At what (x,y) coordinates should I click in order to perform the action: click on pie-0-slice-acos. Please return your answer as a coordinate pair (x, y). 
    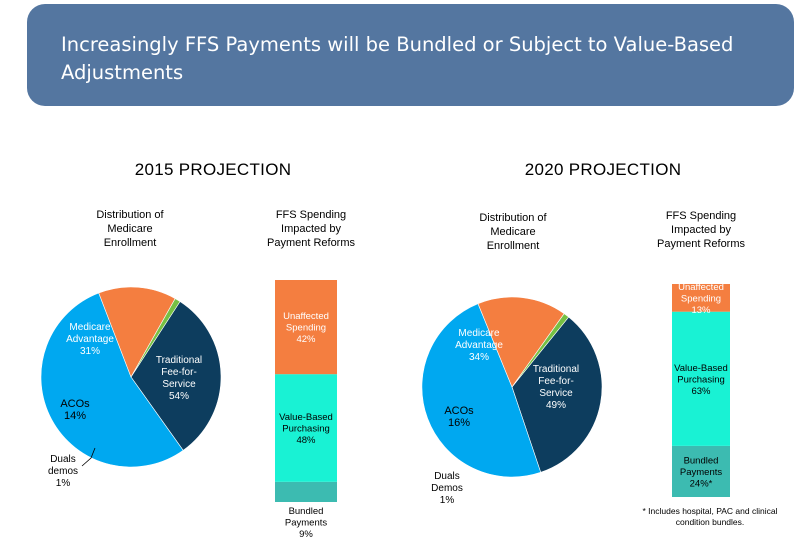
    Looking at the image, I should click on (137, 332).